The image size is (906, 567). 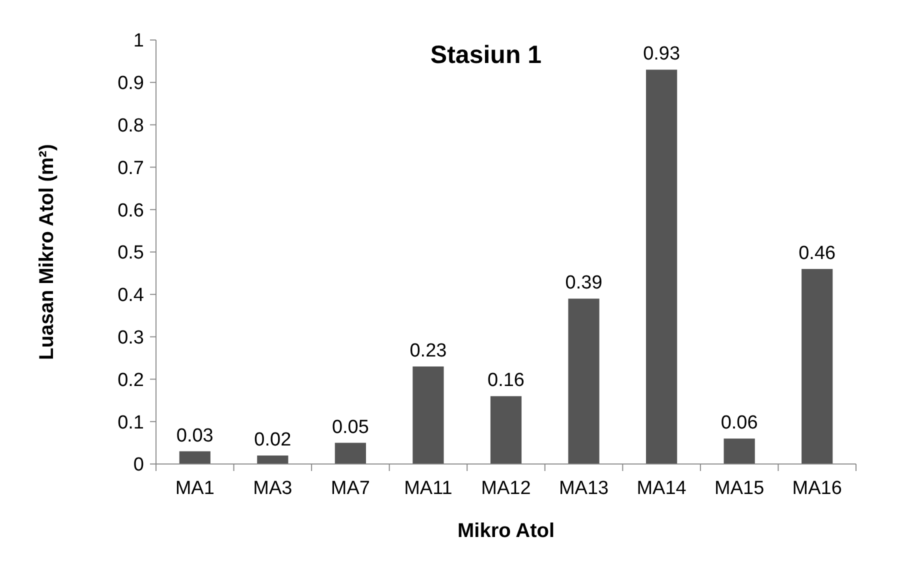 I want to click on x-tick-label: MA7, so click(x=350, y=488).